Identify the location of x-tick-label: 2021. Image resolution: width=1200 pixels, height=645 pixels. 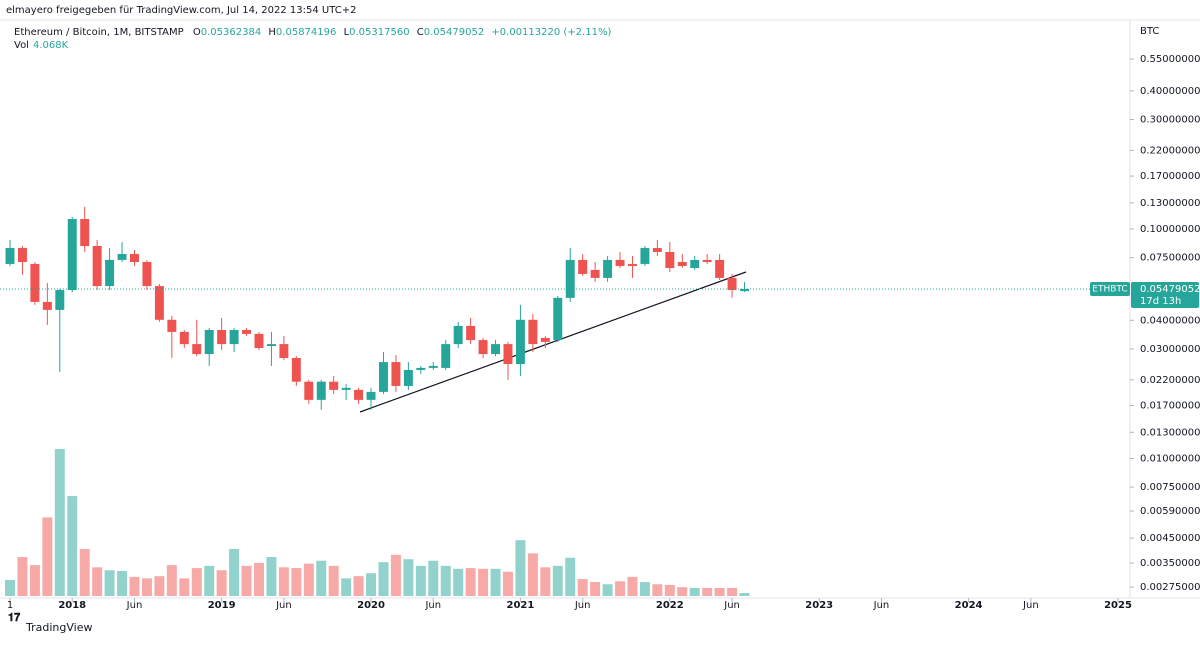
(521, 605).